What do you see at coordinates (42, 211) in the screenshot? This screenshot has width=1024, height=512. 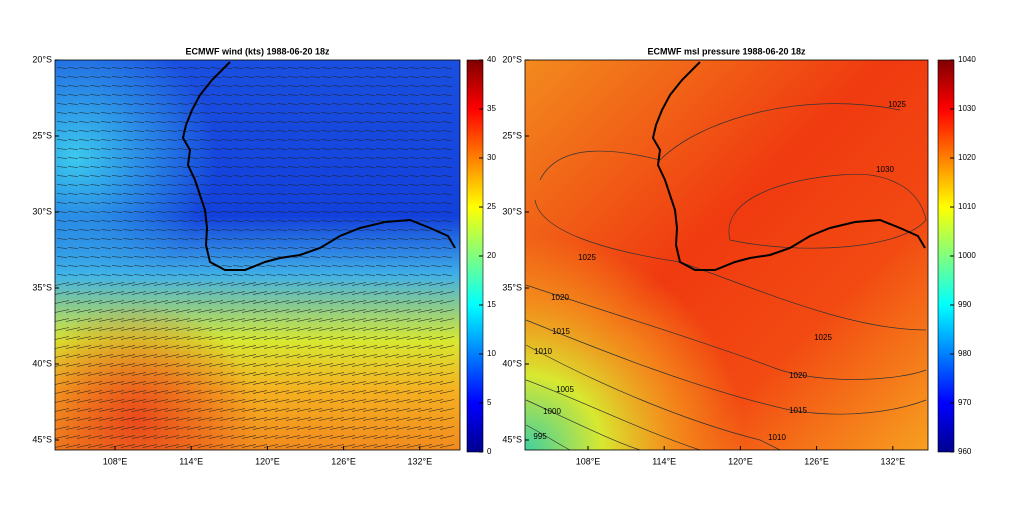 I see `y-tick-label: 30°S` at bounding box center [42, 211].